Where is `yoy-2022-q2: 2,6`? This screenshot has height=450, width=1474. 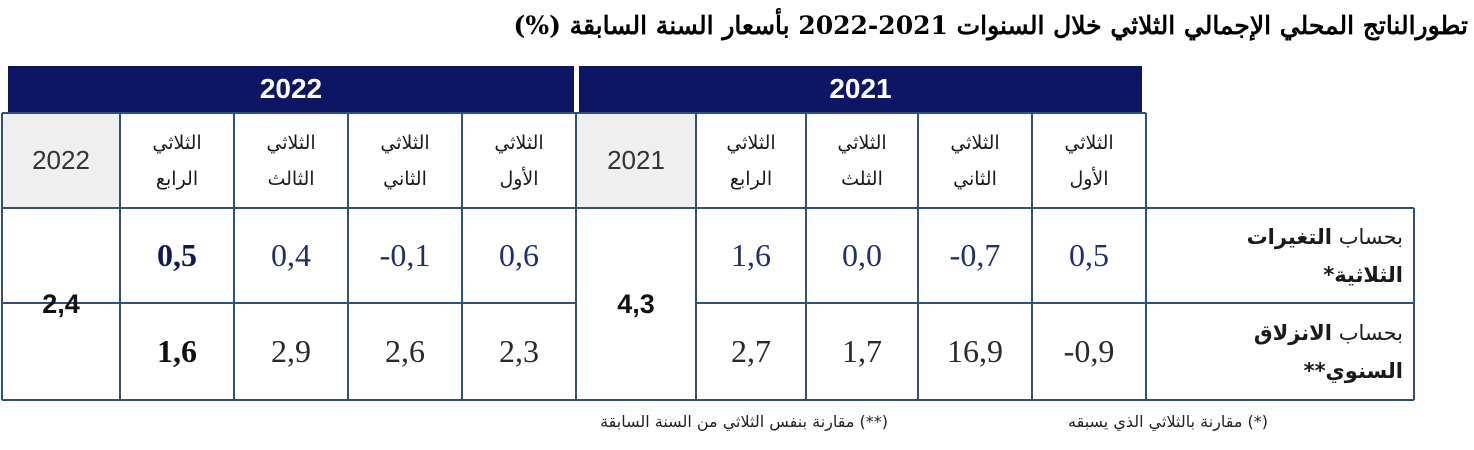 yoy-2022-q2: 2,6 is located at coordinates (405, 351).